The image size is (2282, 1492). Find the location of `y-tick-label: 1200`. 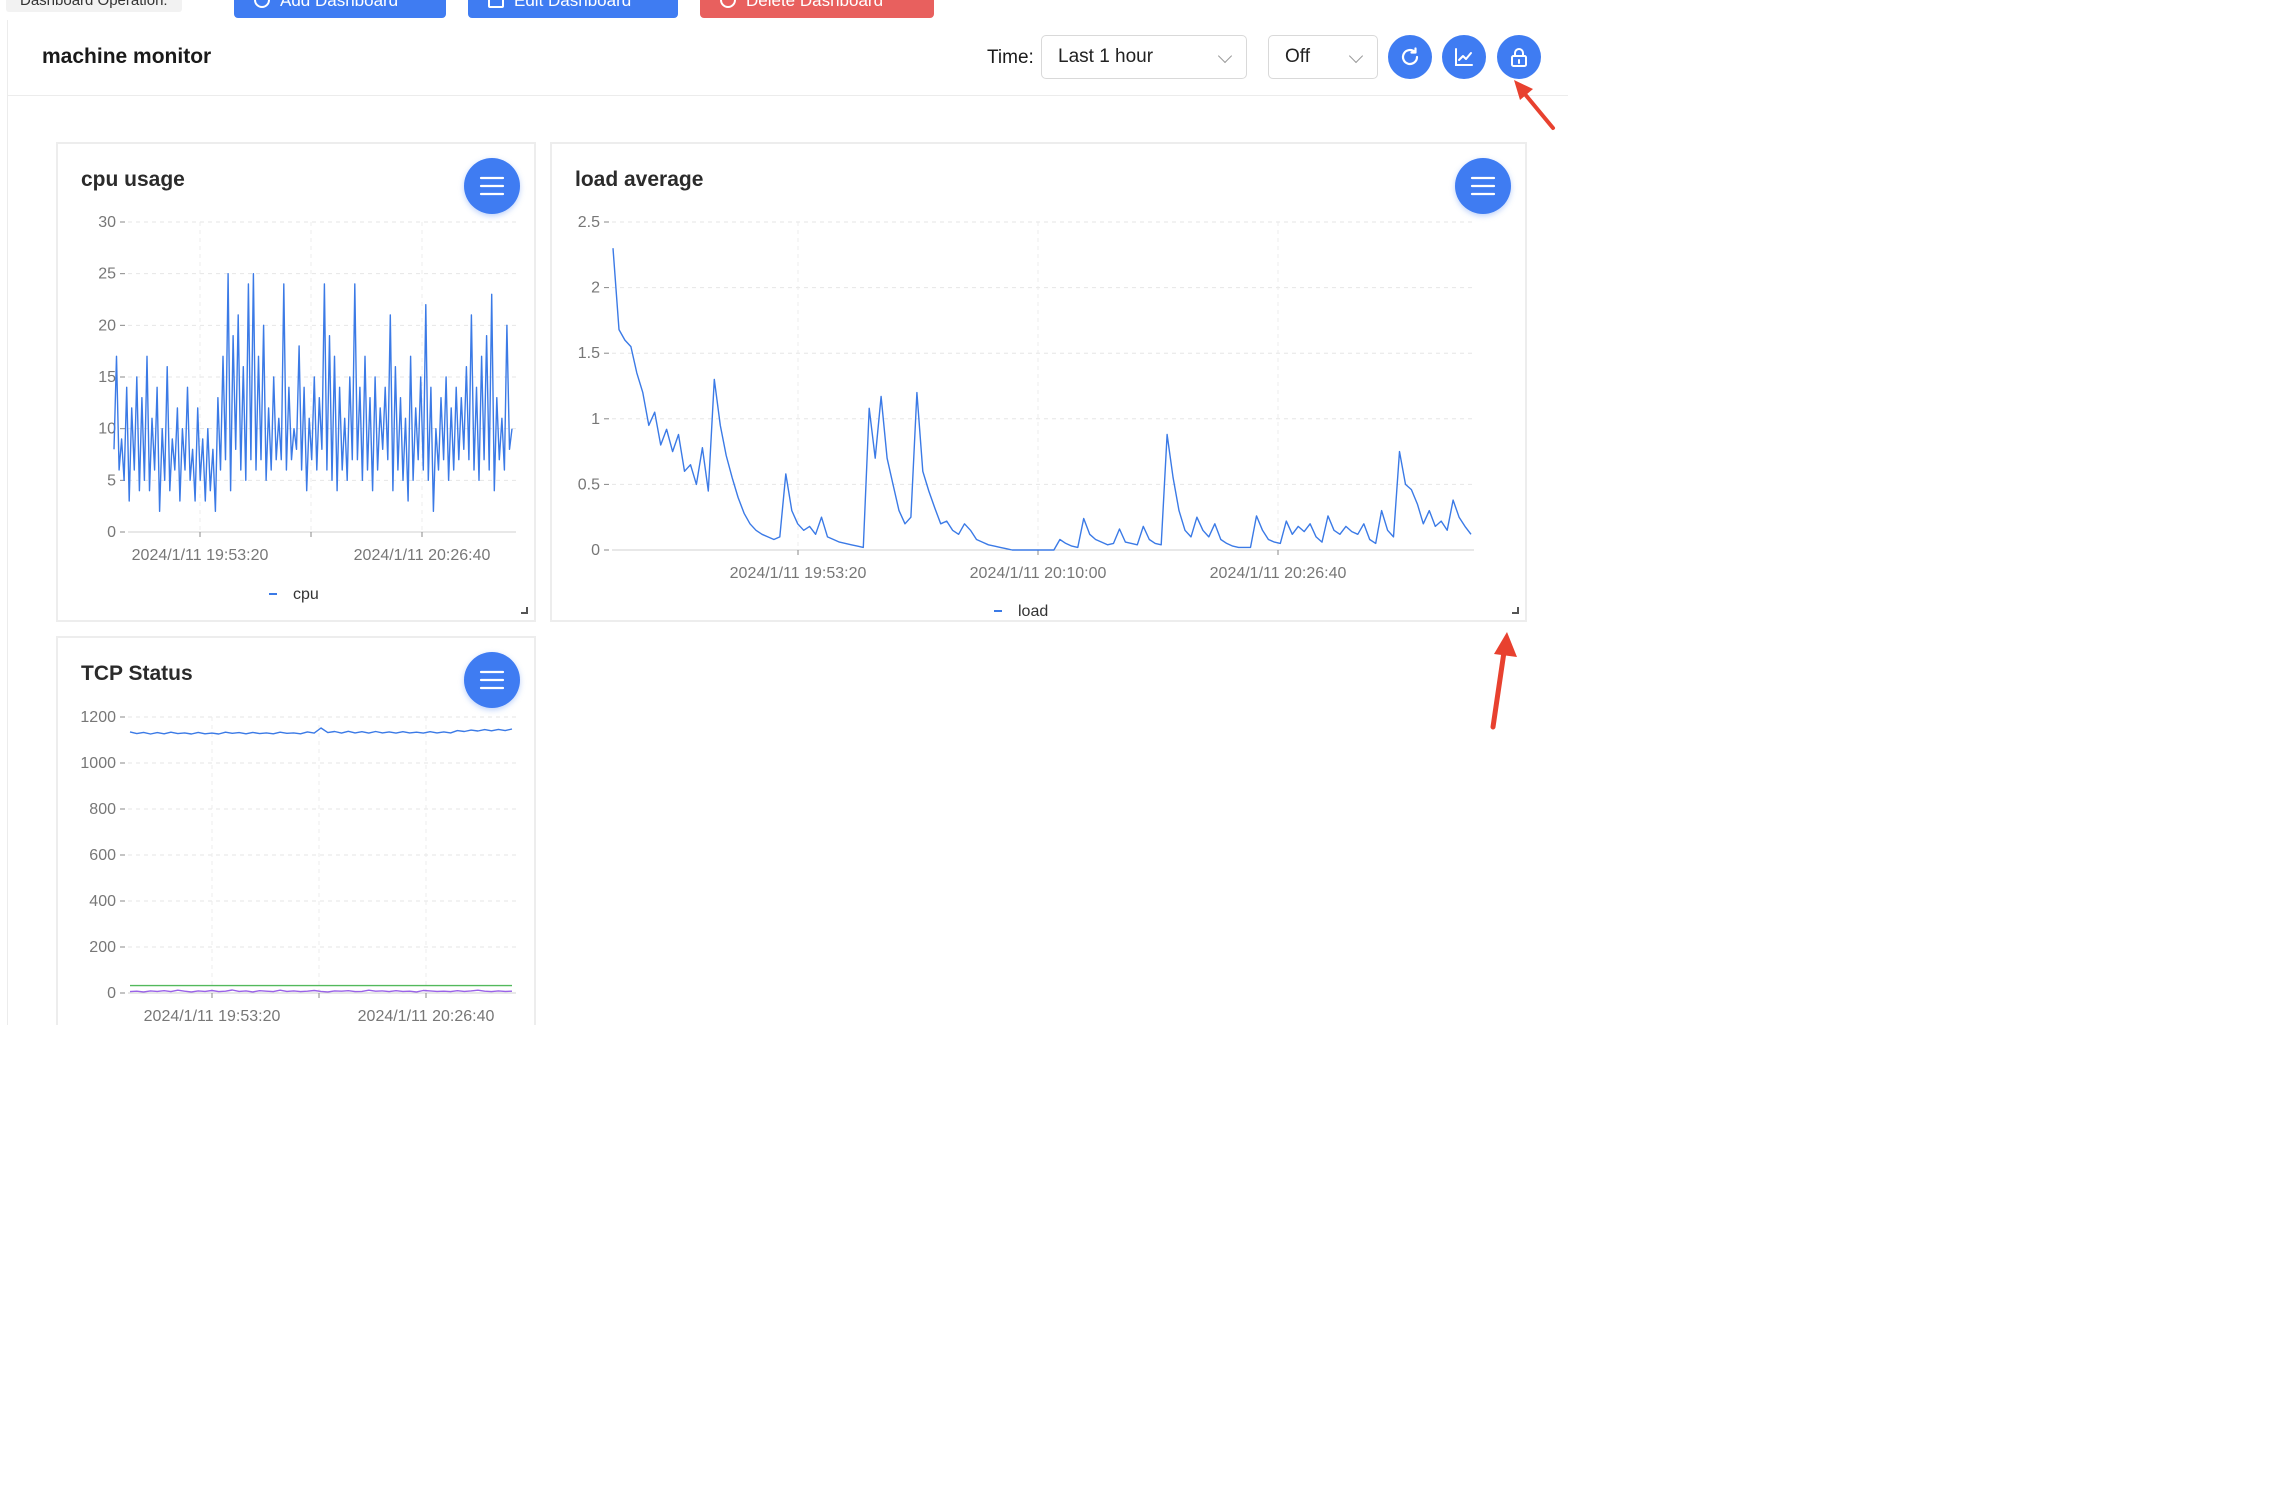

y-tick-label: 1200 is located at coordinates (98, 717).